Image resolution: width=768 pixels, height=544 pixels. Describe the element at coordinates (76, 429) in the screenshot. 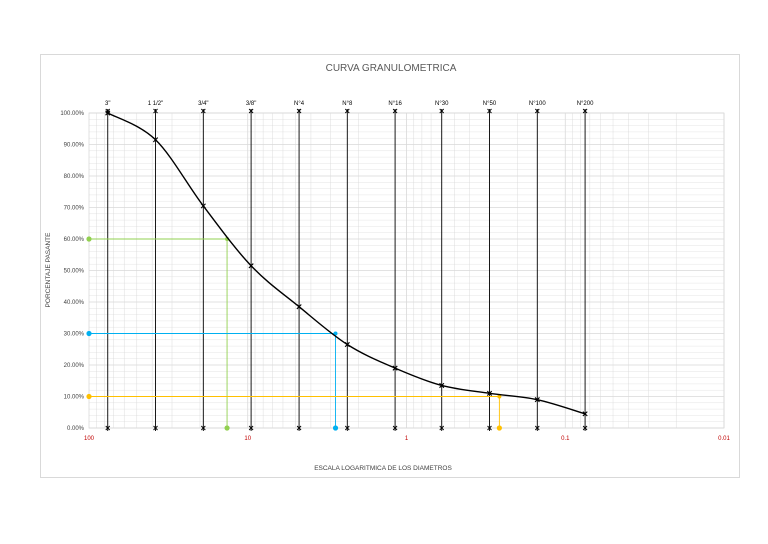

I see `y-tick-label: 0.00%` at that location.